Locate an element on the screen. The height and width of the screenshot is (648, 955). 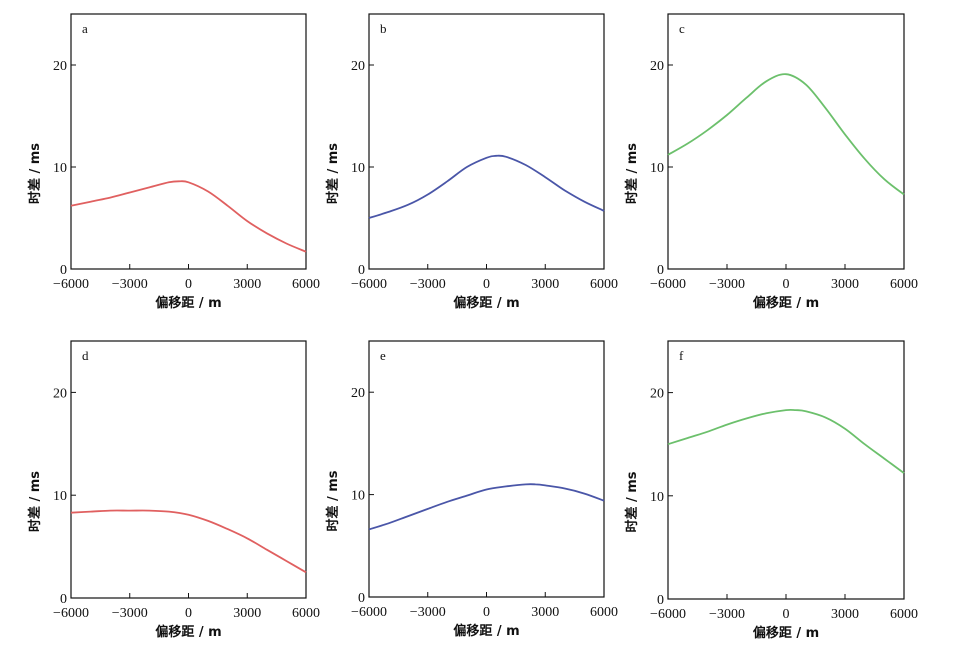
chart-panel-c: −6000 −3000 0 3000 6000 0 10 20 c 偏移距 / m 时差 / ms is located at coordinates (771, 162).